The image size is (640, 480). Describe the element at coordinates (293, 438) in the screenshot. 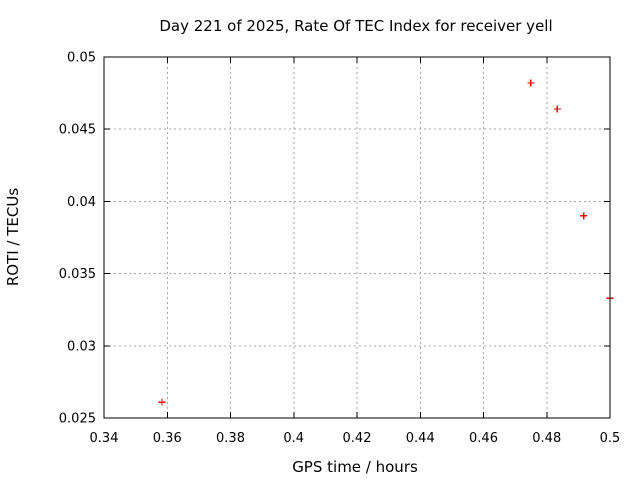

I see `x-tick-label: 0.4` at that location.